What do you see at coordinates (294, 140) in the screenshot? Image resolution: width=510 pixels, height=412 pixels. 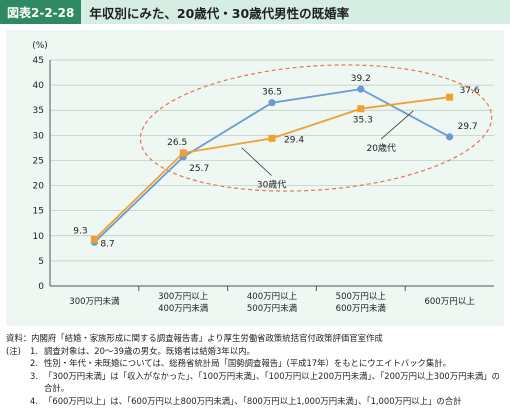 I see `data-label: 29.4` at bounding box center [294, 140].